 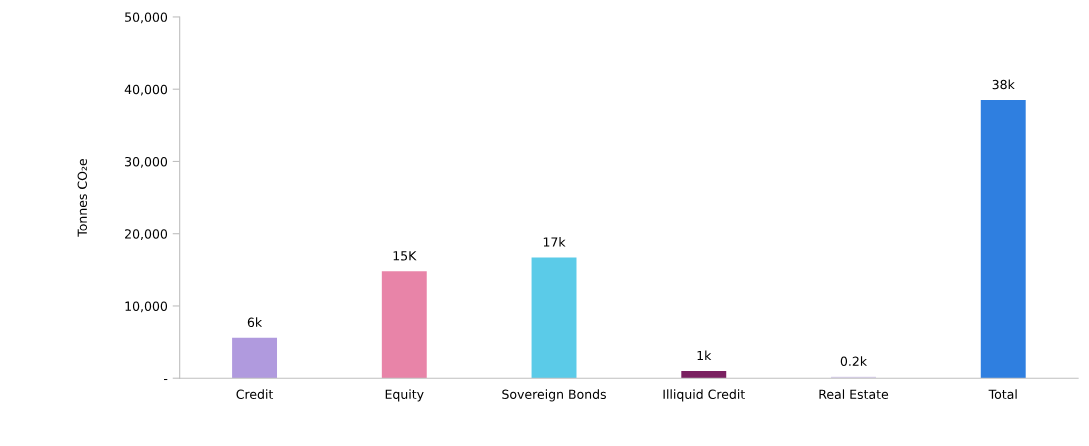 What do you see at coordinates (554, 395) in the screenshot?
I see `x-tick-label: Sovereign Bonds` at bounding box center [554, 395].